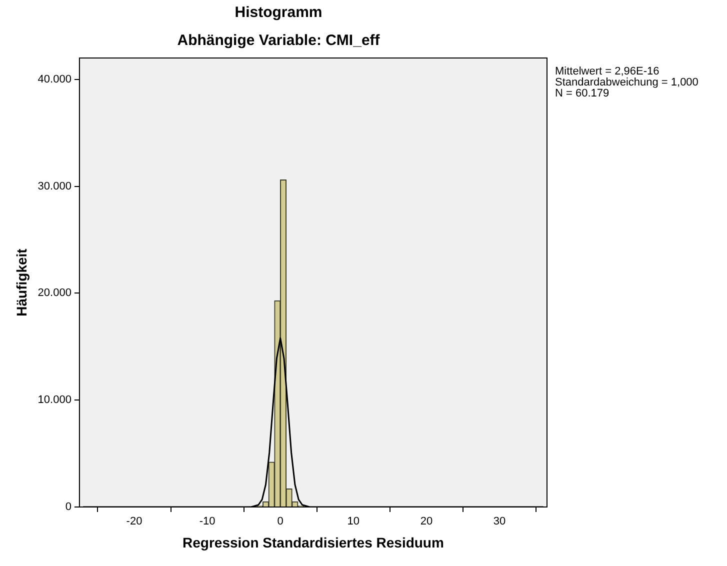  What do you see at coordinates (353, 522) in the screenshot?
I see `x-tick-label: 10` at bounding box center [353, 522].